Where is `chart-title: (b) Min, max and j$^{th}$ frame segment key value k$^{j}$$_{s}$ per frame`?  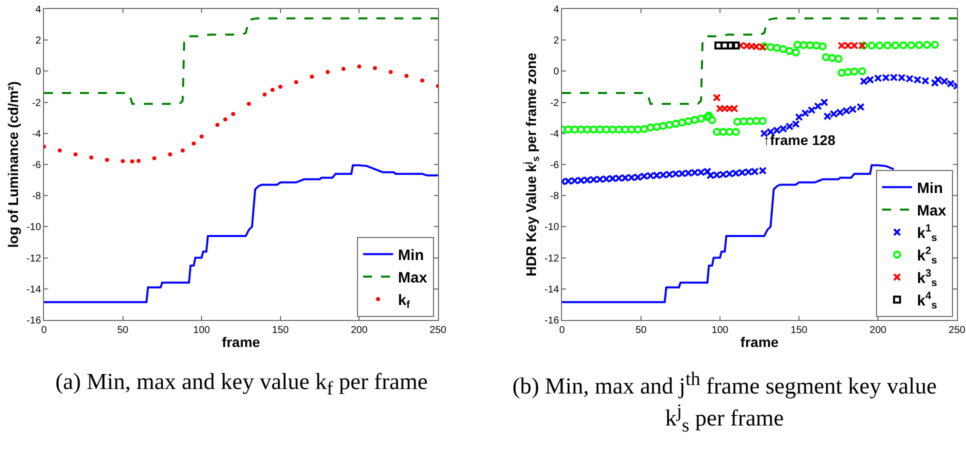 chart-title: (b) Min, max and j$^{th}$ frame segment key value k$^{j}$$_{s}$ per frame is located at coordinates (724, 402).